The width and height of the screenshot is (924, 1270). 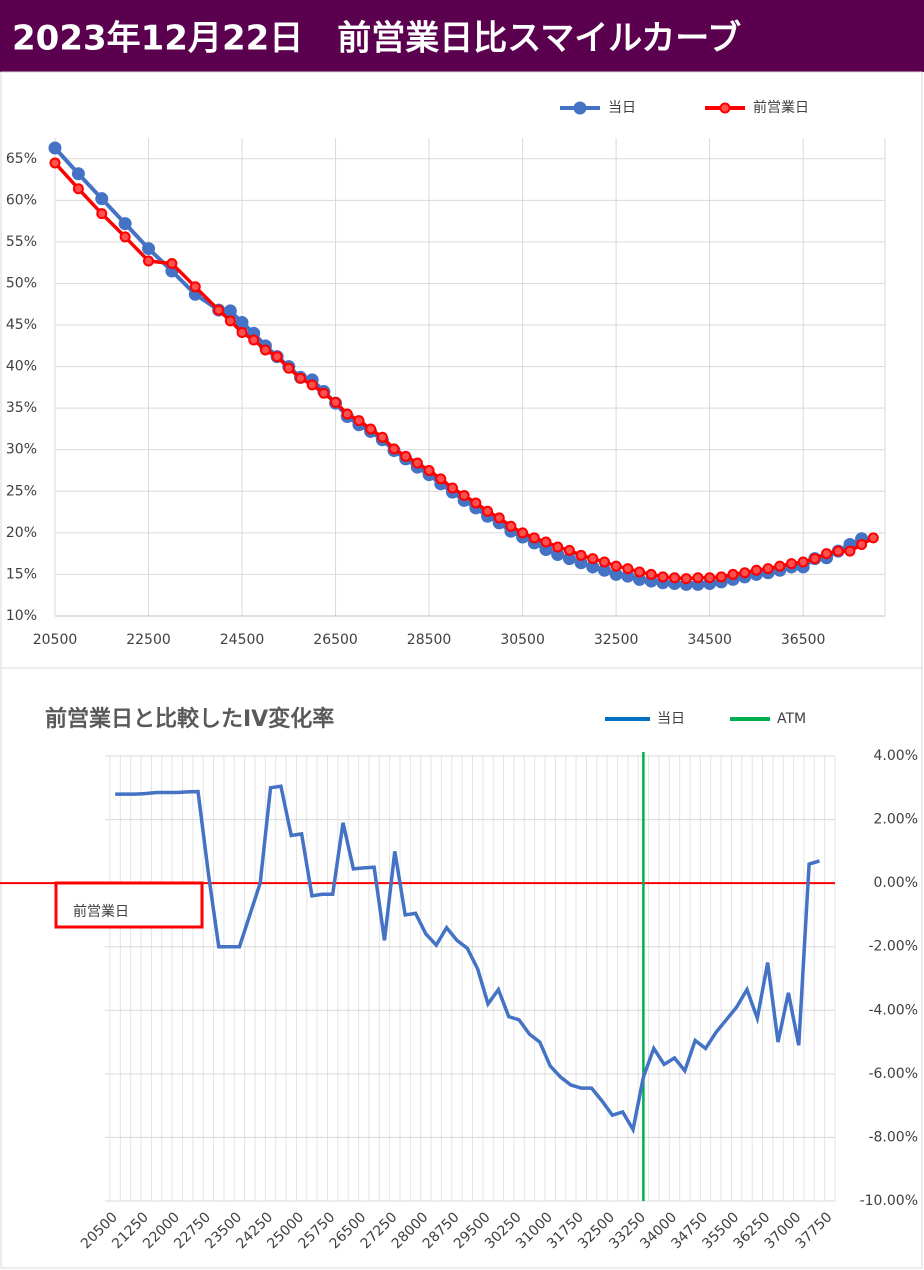 I want to click on x-tick-label: 28500, so click(x=429, y=640).